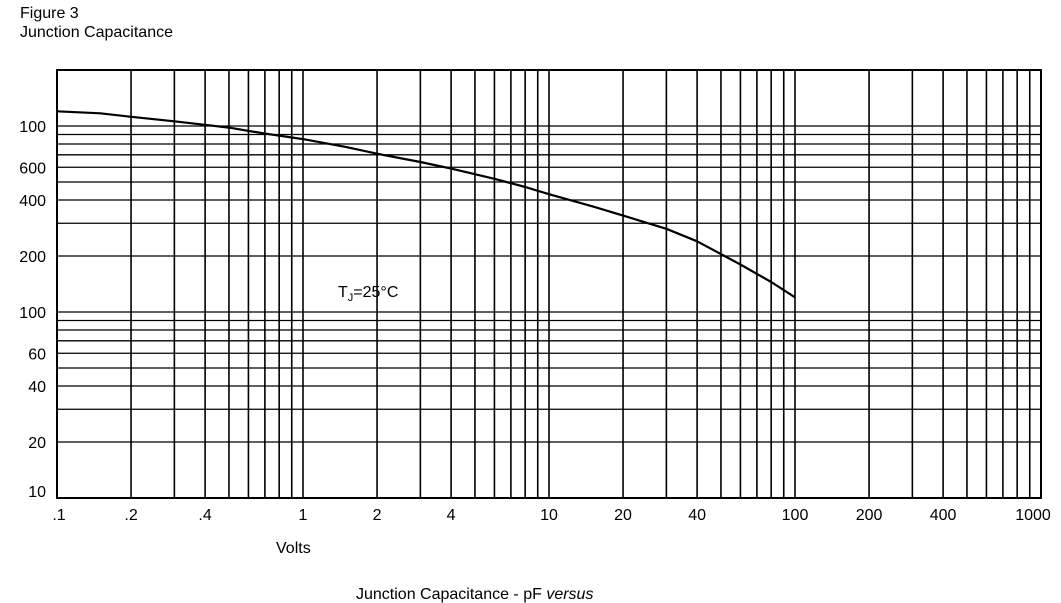 This screenshot has height=603, width=1061. I want to click on x-tick-label: 4, so click(451, 515).